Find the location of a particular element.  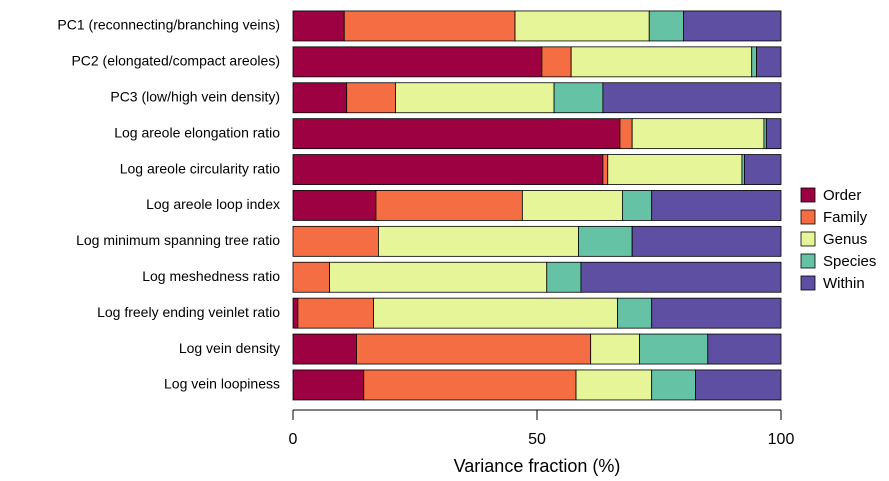

y-tick-label: Log vein density is located at coordinates (229, 348).